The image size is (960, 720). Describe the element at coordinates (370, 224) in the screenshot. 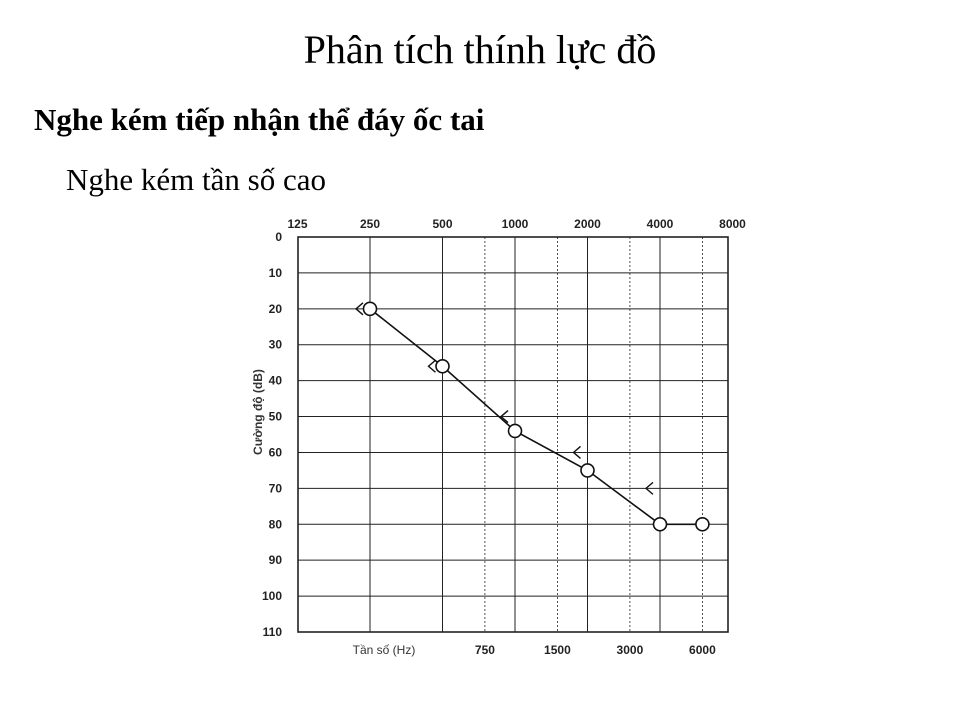

I see `x-top-tick-label: 250` at that location.